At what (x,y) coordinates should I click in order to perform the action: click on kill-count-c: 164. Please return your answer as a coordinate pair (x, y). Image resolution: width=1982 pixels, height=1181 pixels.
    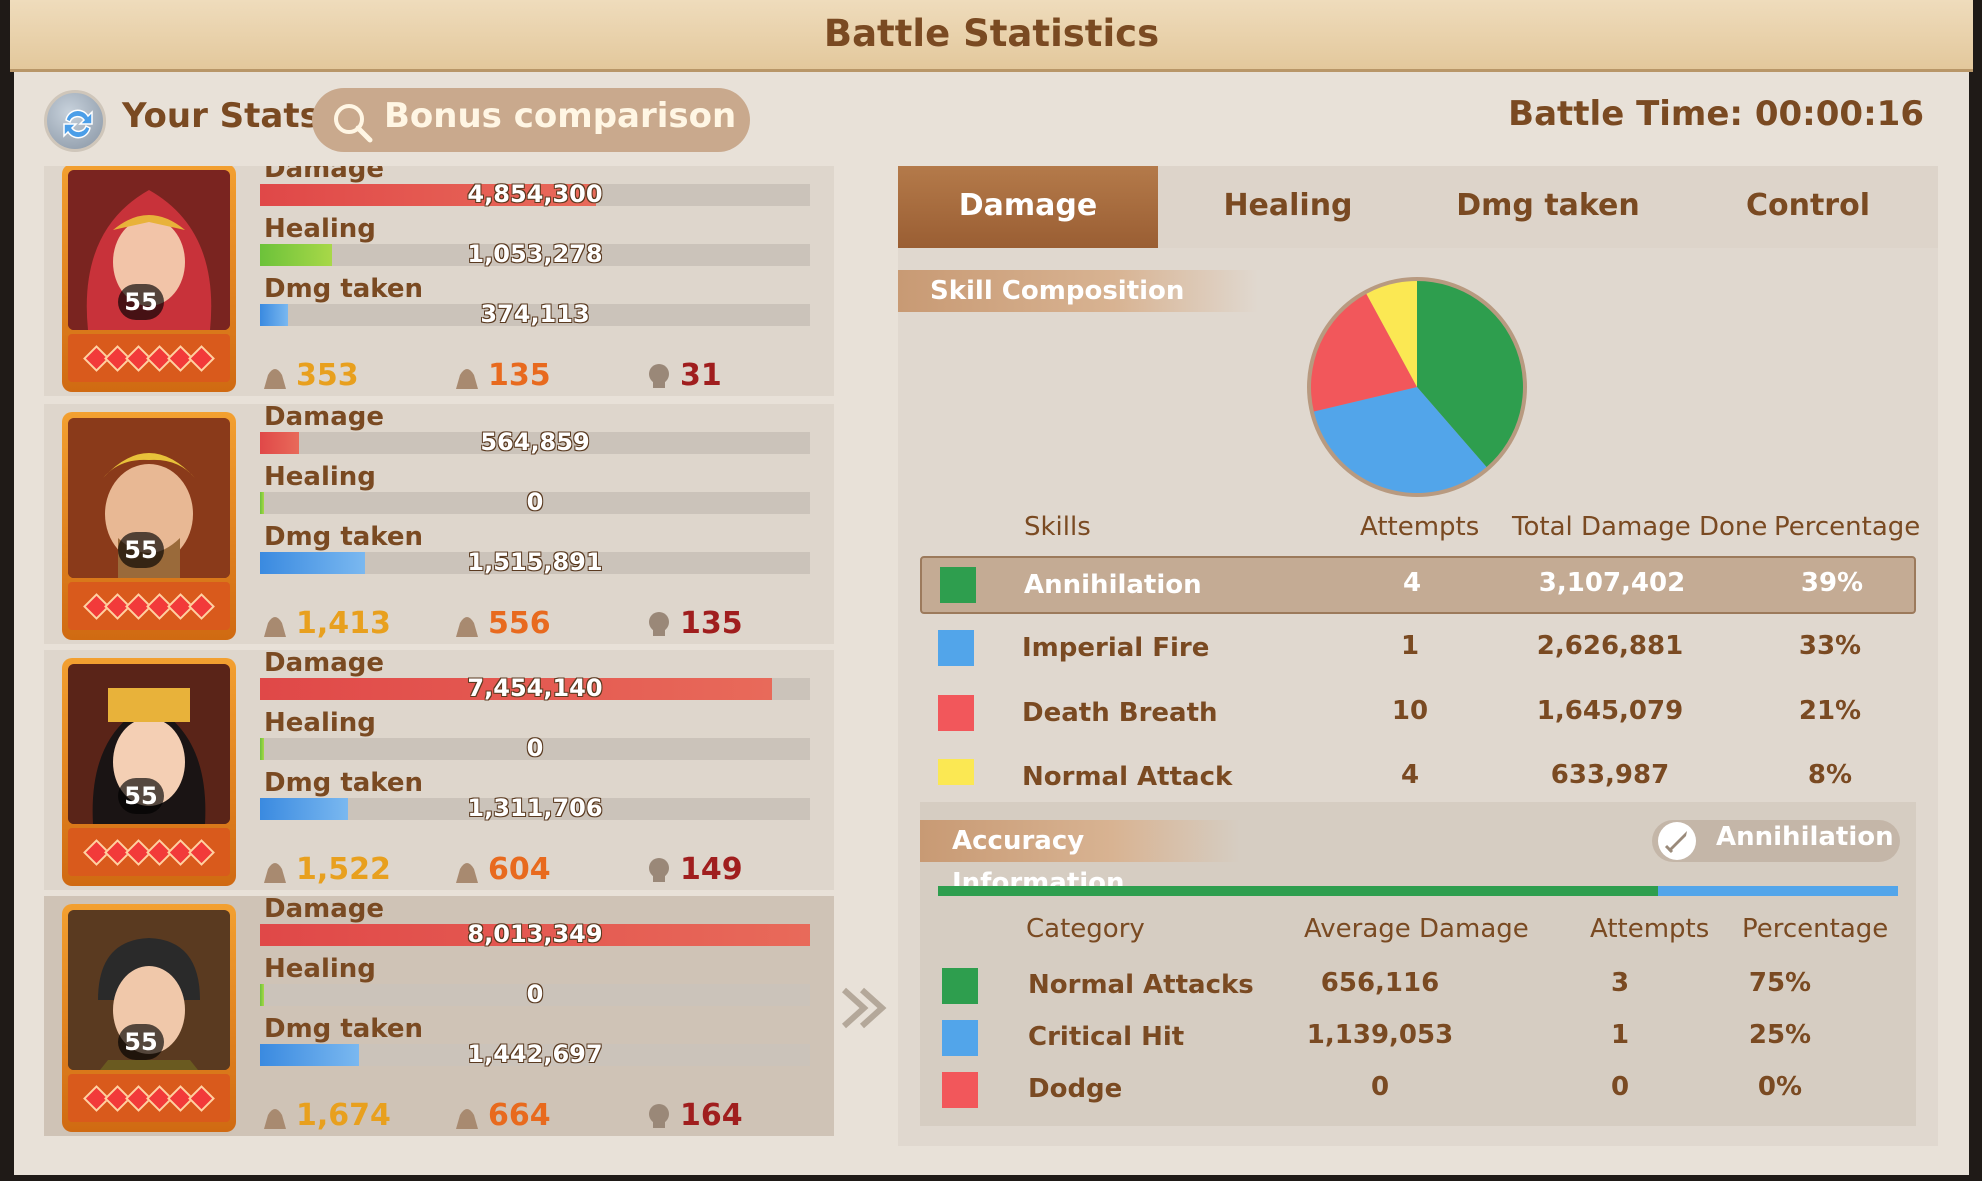
    Looking at the image, I should click on (711, 1115).